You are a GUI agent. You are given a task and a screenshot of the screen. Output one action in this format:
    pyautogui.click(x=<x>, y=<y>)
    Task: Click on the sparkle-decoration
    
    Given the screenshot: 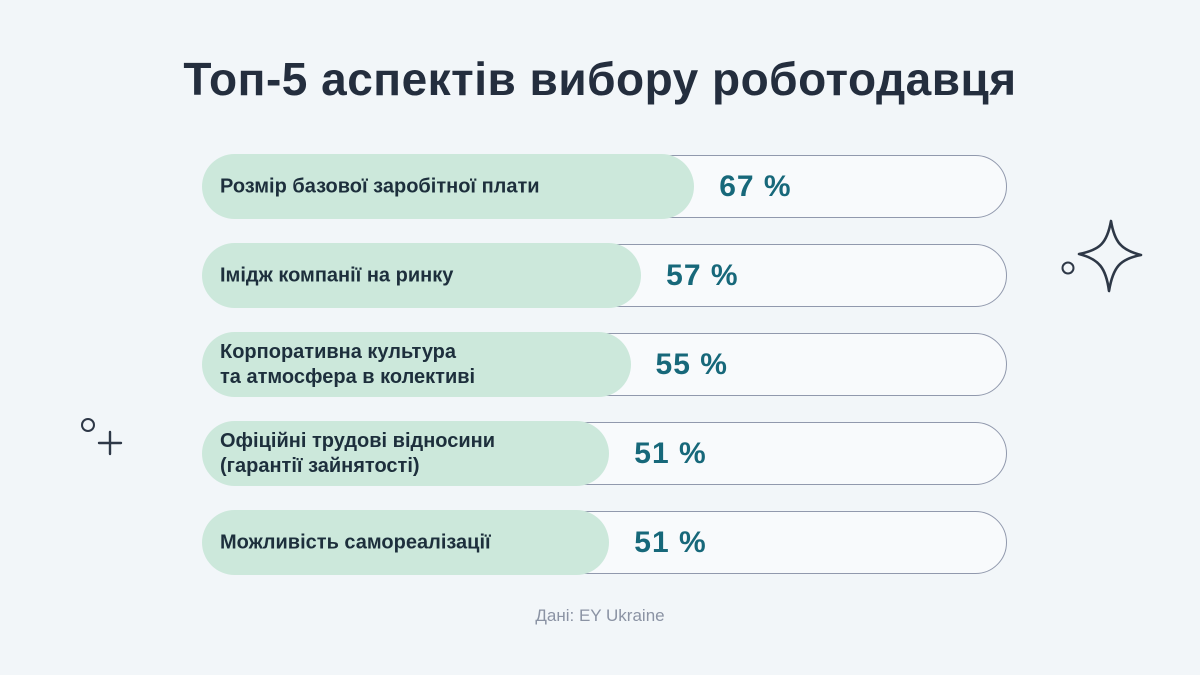 What is the action you would take?
    pyautogui.click(x=1102, y=256)
    